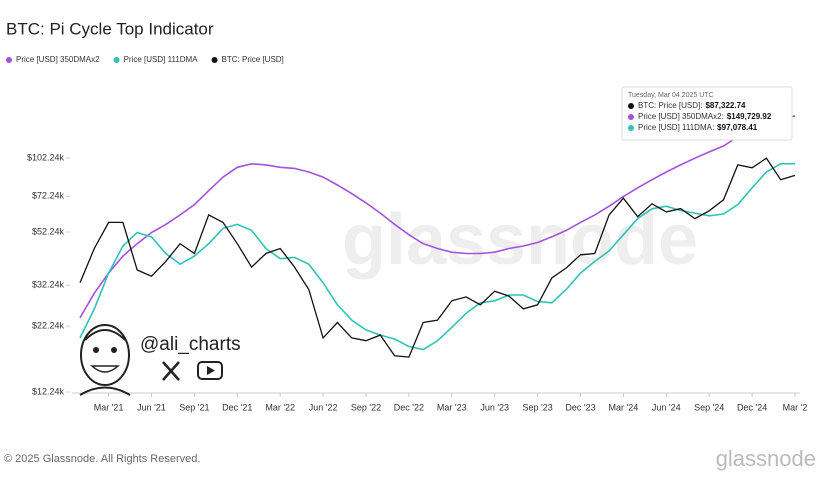  What do you see at coordinates (253, 59) in the screenshot?
I see `legend-label: BTC: Price [USD]` at bounding box center [253, 59].